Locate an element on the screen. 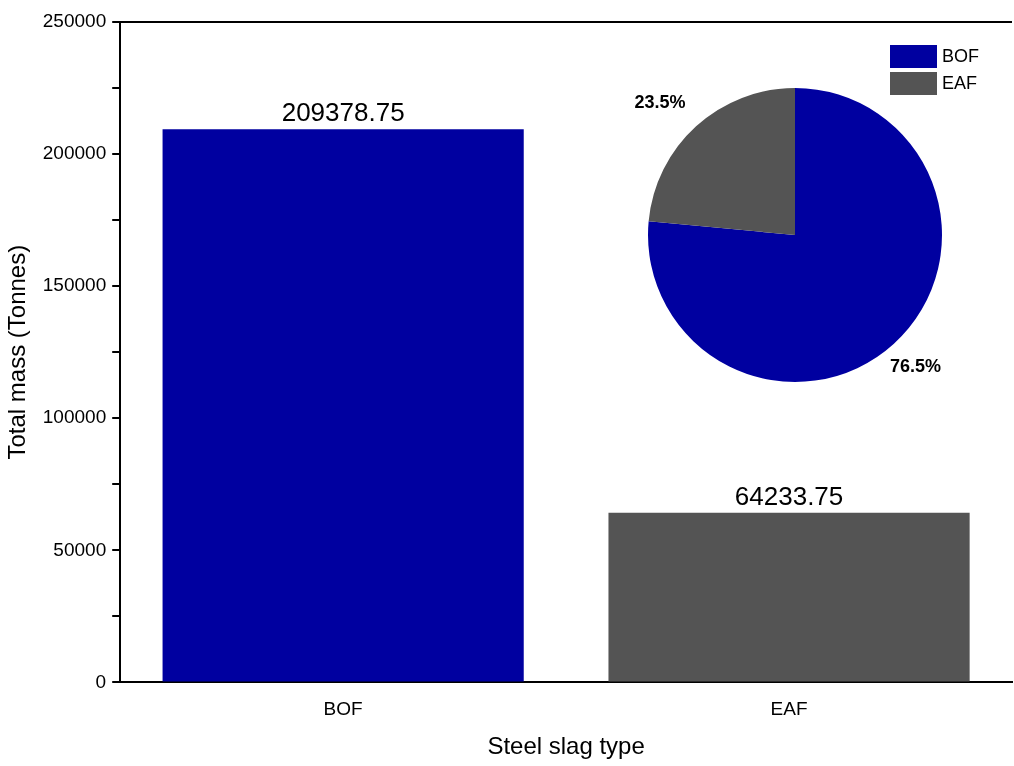  data-label: 64233.75 is located at coordinates (789, 495).